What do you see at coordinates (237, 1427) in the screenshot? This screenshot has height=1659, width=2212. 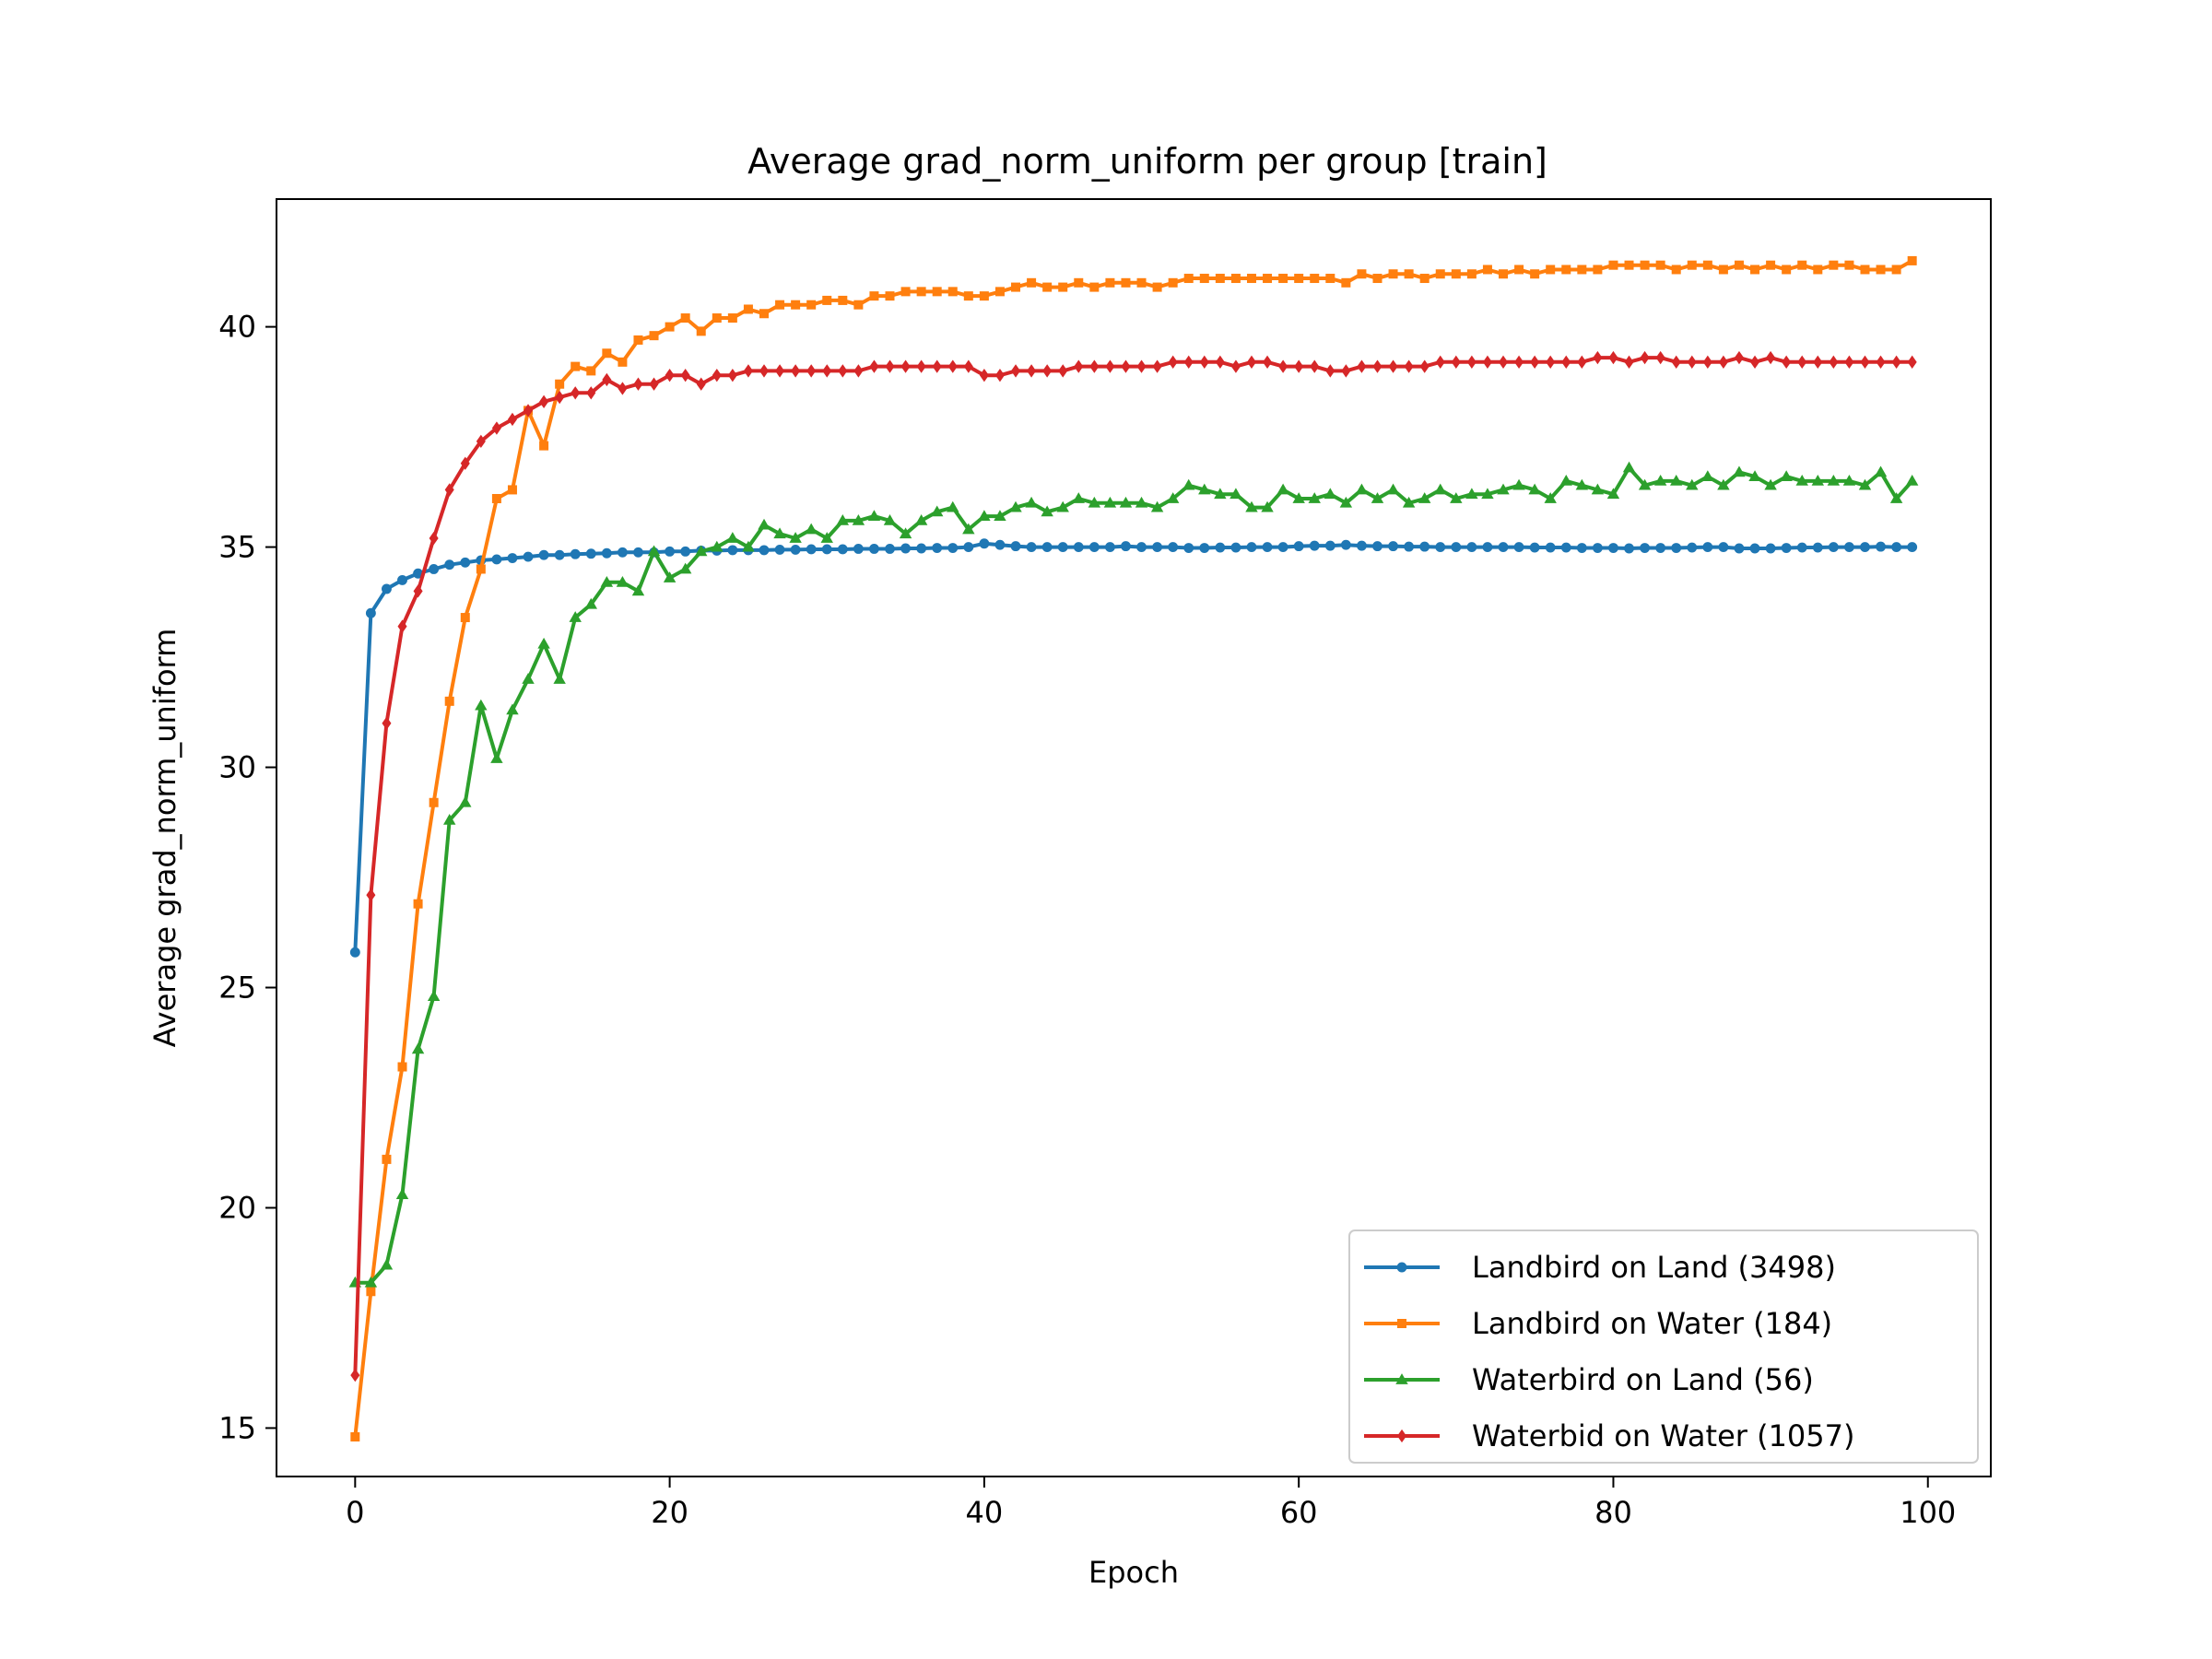 I see `y-tick-label: 15` at bounding box center [237, 1427].